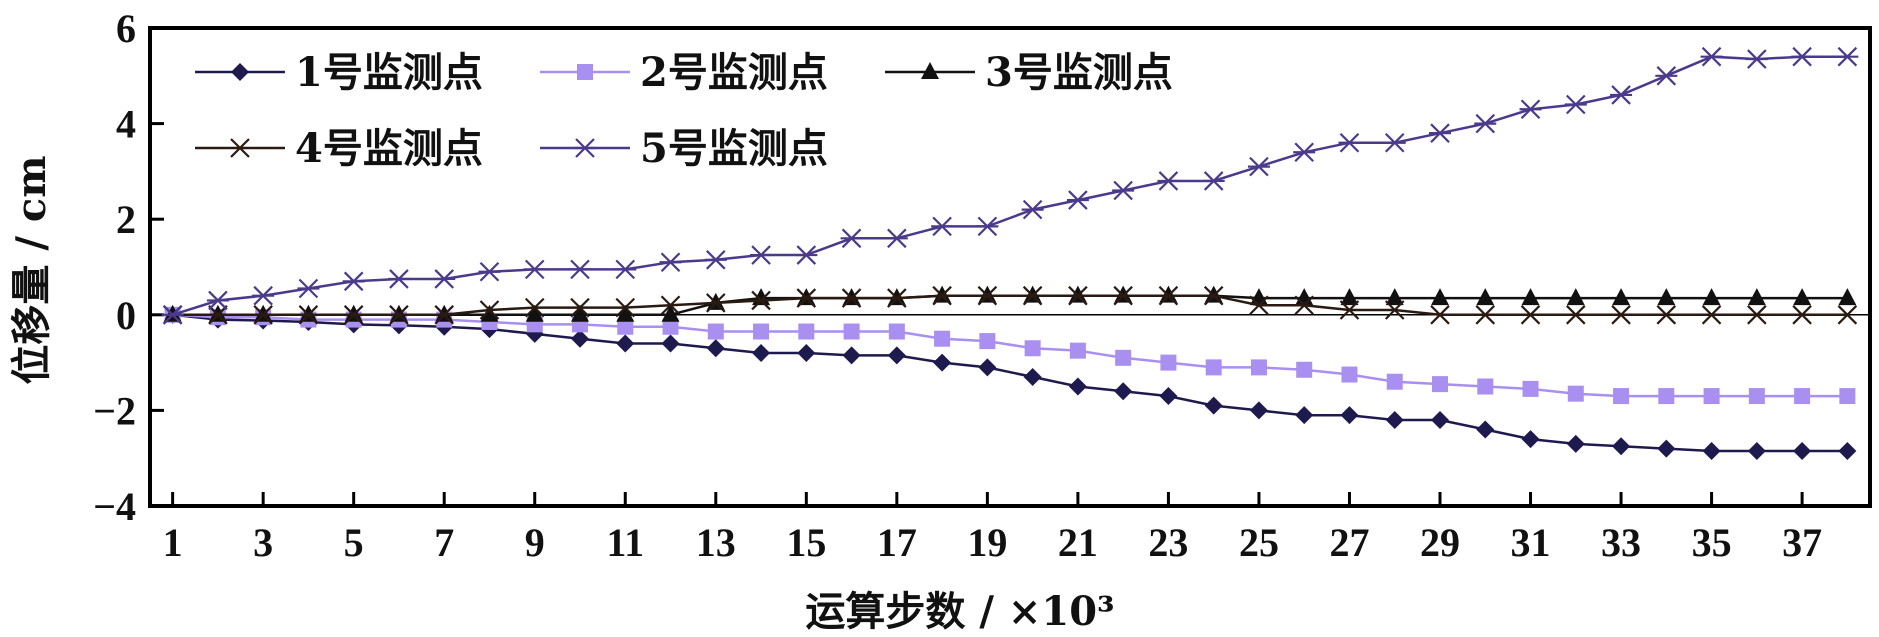 This screenshot has height=637, width=1879. Describe the element at coordinates (716, 542) in the screenshot. I see `x-tick-label: 13` at that location.